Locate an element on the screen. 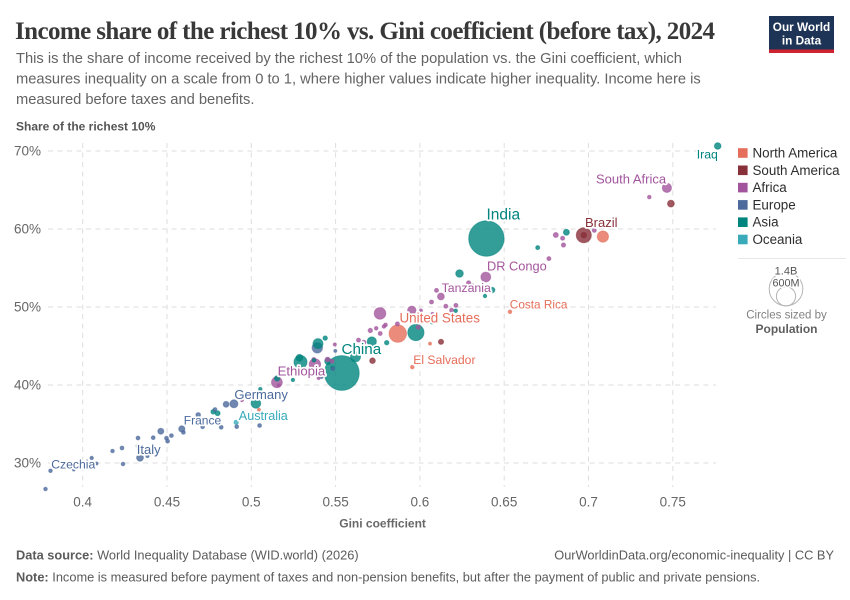 The width and height of the screenshot is (850, 600). svg-text: 0.55 is located at coordinates (335, 502).